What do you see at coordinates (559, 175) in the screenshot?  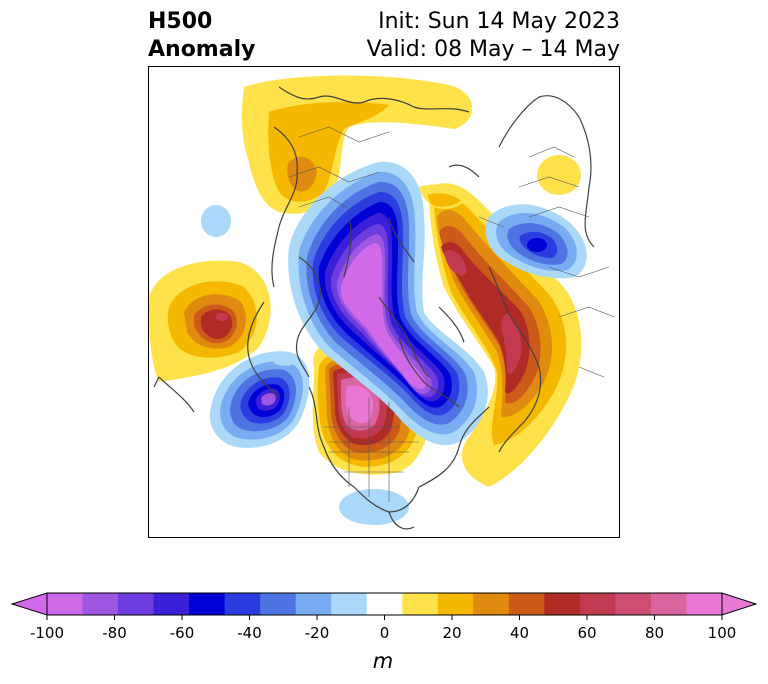 I see `positive-anomaly-siberia-east` at bounding box center [559, 175].